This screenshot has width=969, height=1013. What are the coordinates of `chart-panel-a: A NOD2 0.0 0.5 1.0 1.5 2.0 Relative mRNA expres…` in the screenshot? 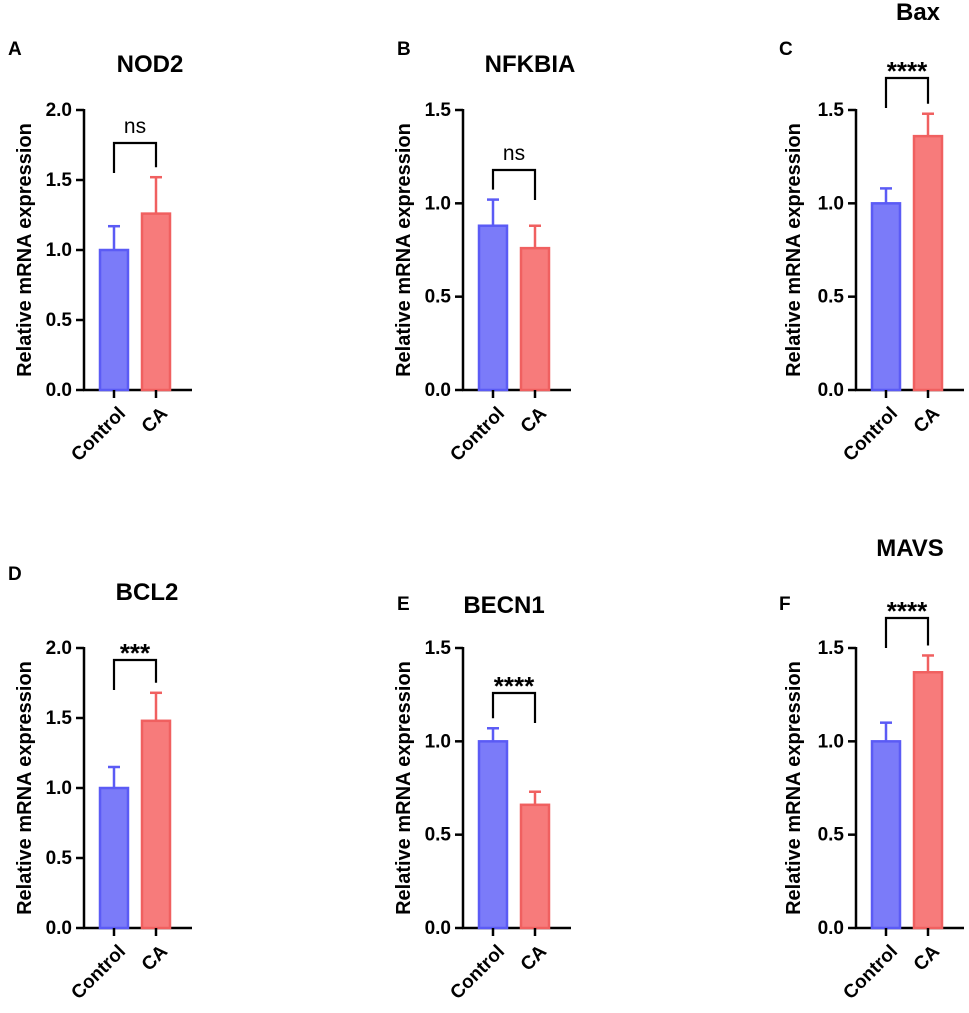 It's located at (100, 252).